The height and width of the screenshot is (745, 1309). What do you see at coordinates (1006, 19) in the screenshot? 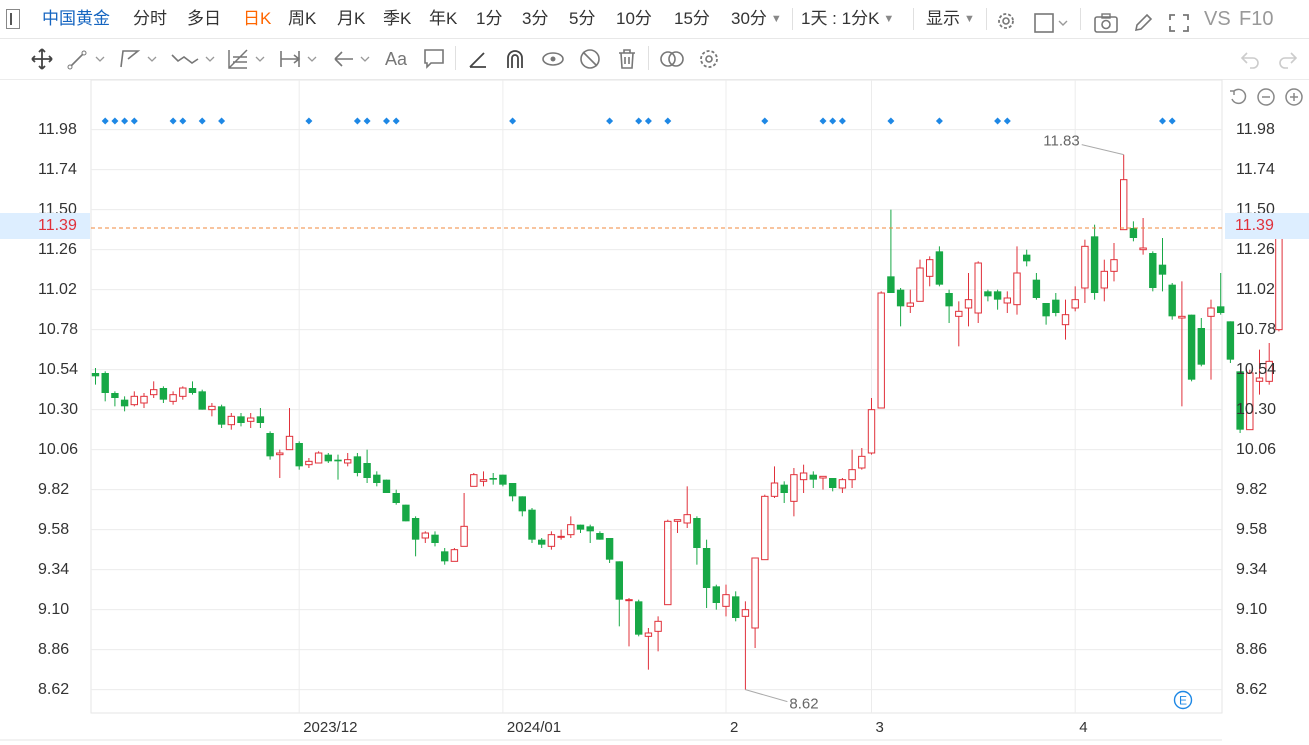
I see `gear-icon` at bounding box center [1006, 19].